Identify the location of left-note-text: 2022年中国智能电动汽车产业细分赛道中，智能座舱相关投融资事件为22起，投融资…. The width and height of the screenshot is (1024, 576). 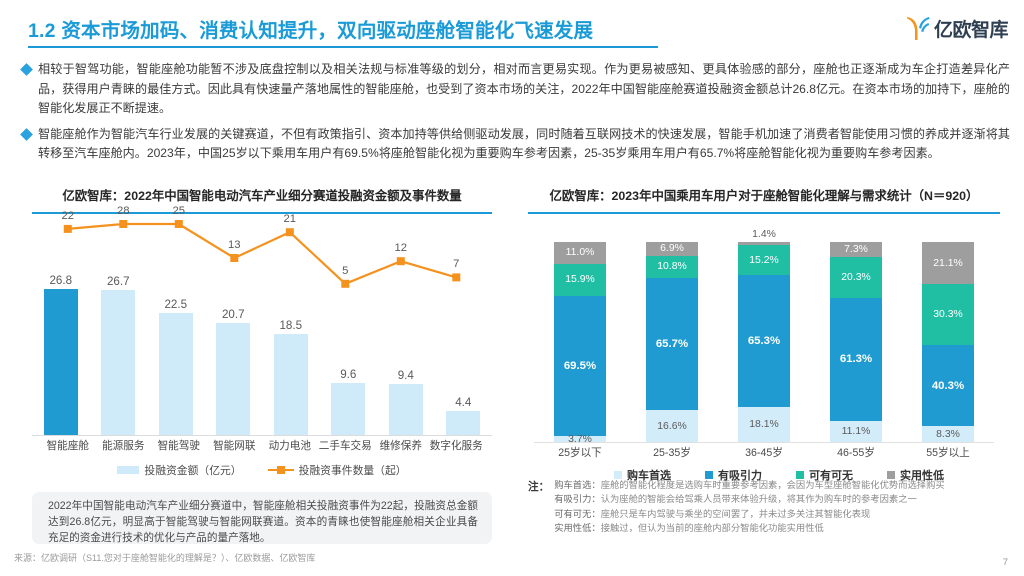
(263, 522).